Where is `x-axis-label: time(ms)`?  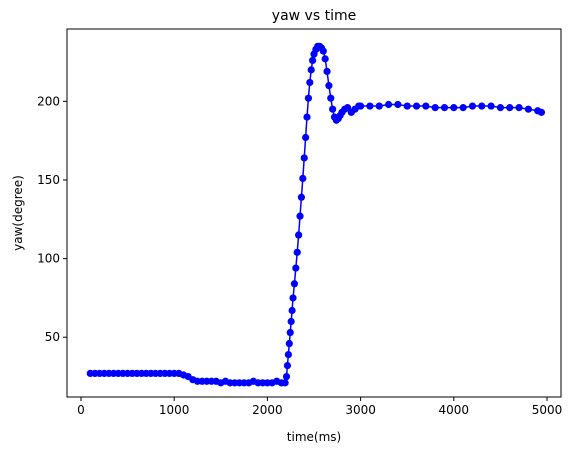
x-axis-label: time(ms) is located at coordinates (314, 437).